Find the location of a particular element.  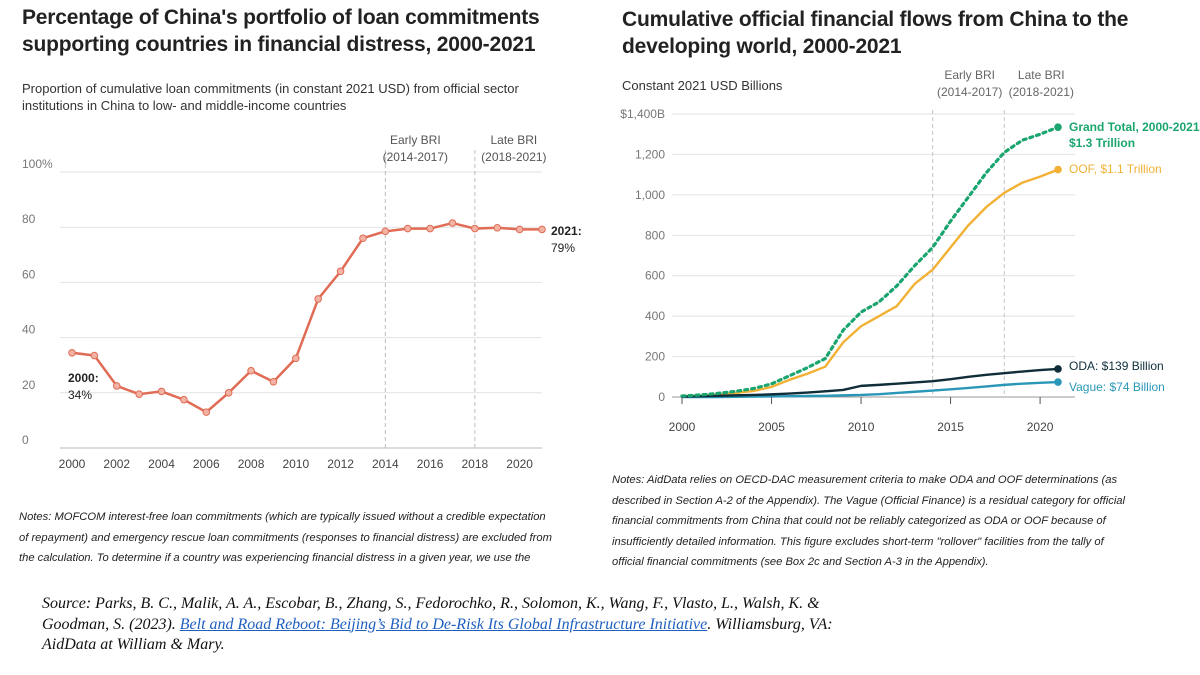

left-y-tick-label: 40 is located at coordinates (29, 330).